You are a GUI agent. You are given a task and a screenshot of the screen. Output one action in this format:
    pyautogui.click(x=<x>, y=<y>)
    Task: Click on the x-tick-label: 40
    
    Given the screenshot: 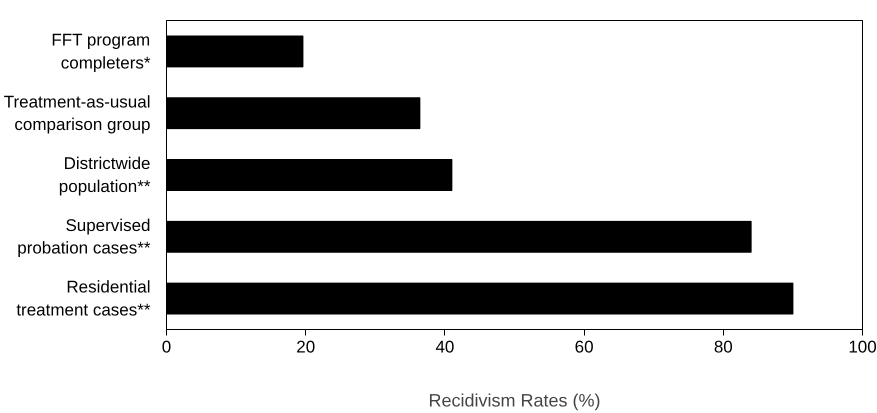 What is the action you would take?
    pyautogui.click(x=444, y=347)
    